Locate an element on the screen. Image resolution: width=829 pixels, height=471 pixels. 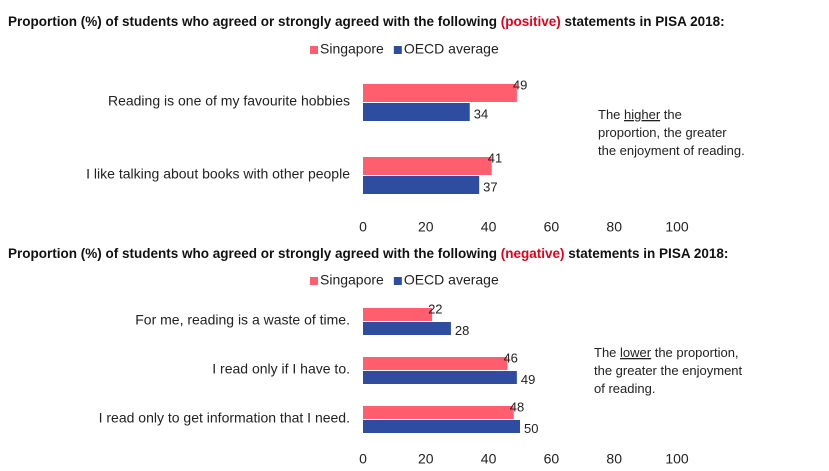
annotation: proportion, the greater is located at coordinates (662, 132).